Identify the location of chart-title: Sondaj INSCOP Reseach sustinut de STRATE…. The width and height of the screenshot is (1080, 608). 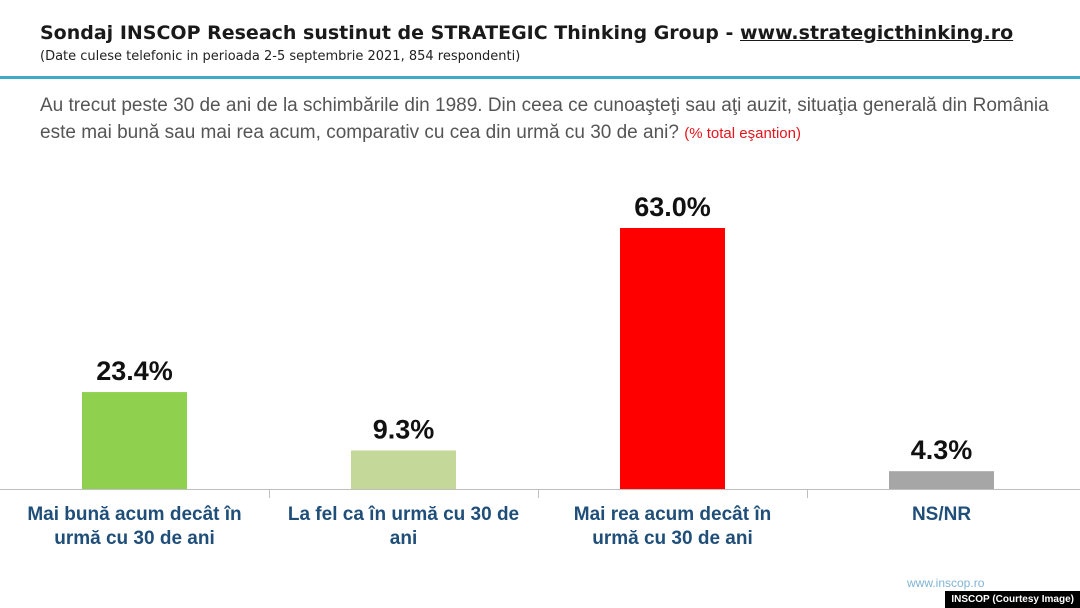
(526, 33).